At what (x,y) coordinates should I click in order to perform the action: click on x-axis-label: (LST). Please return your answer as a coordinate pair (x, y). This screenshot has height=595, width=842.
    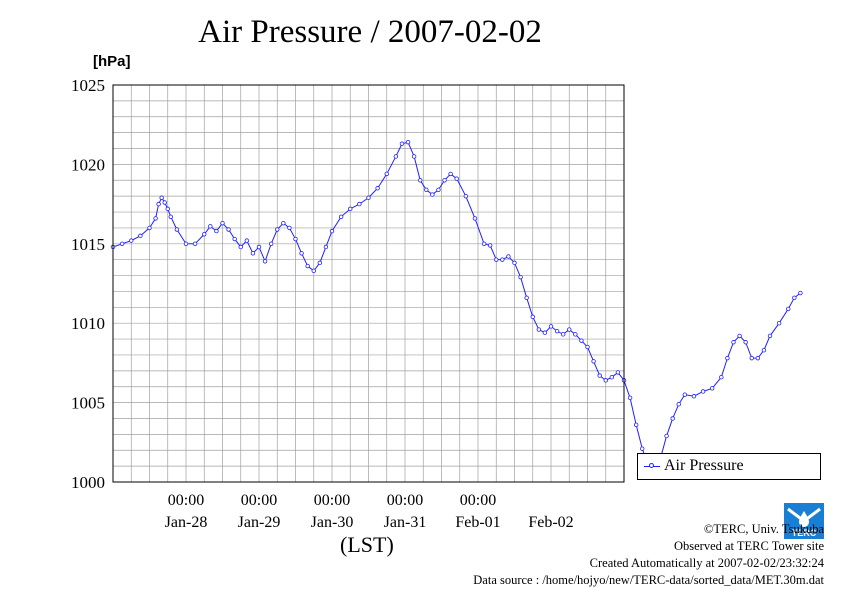
    Looking at the image, I should click on (367, 544).